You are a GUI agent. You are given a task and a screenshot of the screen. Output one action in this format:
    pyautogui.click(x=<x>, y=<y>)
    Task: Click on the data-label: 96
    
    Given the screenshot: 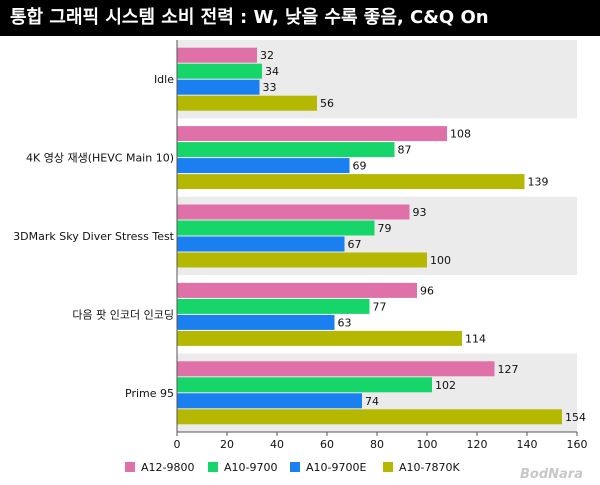 What is the action you would take?
    pyautogui.click(x=427, y=290)
    